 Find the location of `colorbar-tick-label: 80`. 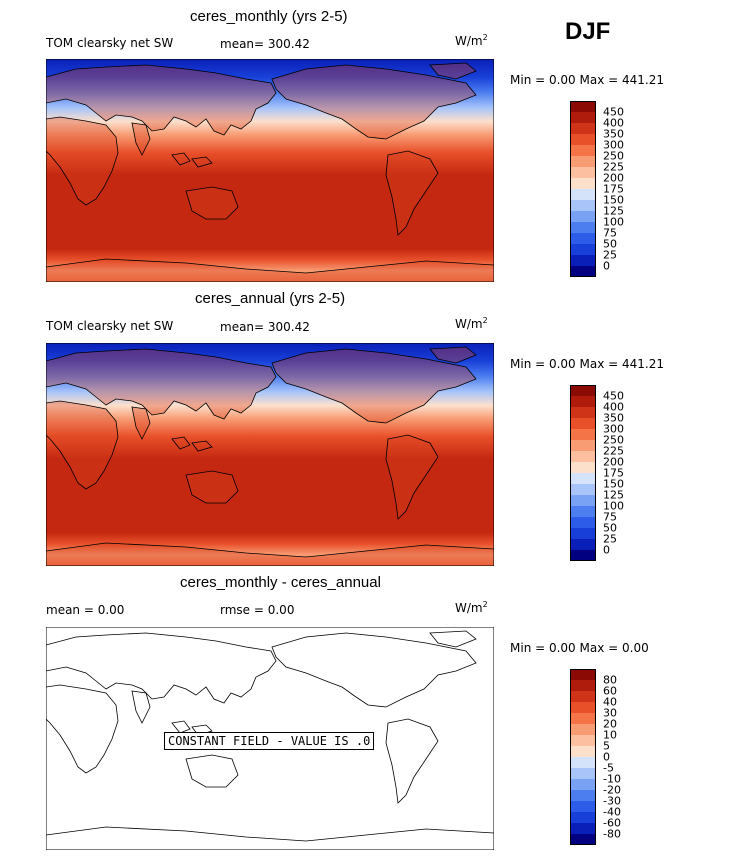

colorbar-tick-label: 80 is located at coordinates (610, 680).